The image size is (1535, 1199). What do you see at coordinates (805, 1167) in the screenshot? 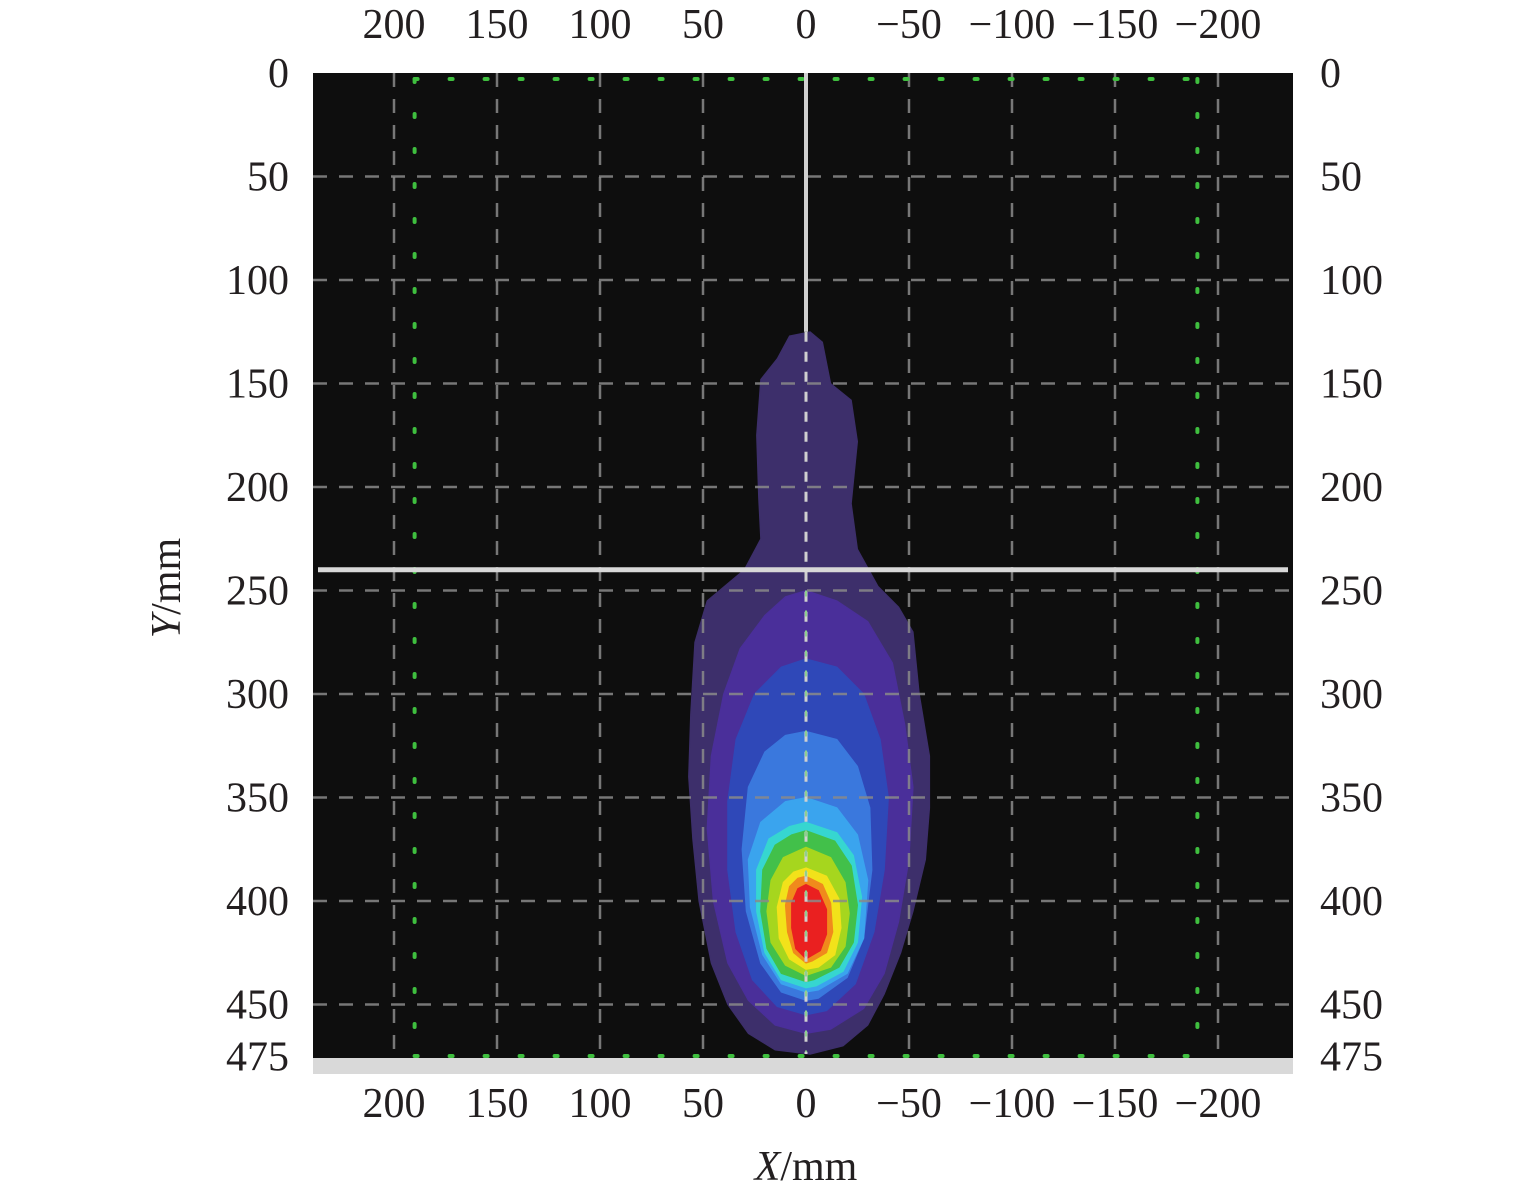
I see `x-axis-label: X/mm` at bounding box center [805, 1167].